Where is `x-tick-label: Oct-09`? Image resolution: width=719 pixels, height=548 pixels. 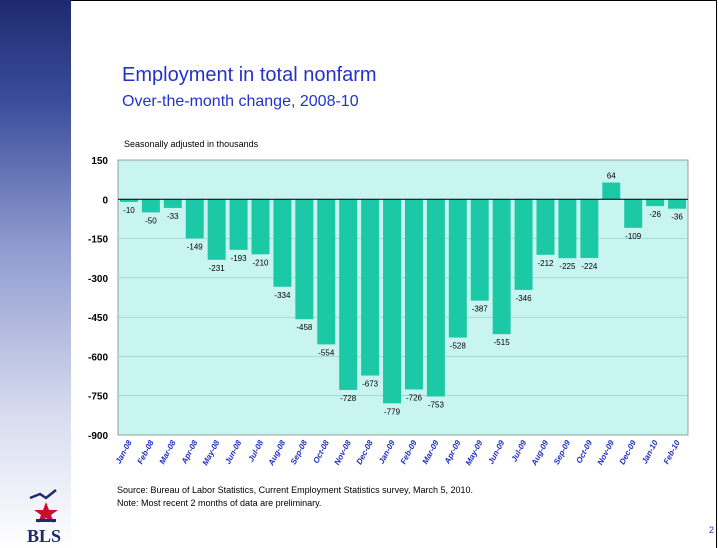
x-tick-label: Oct-09 is located at coordinates (584, 451).